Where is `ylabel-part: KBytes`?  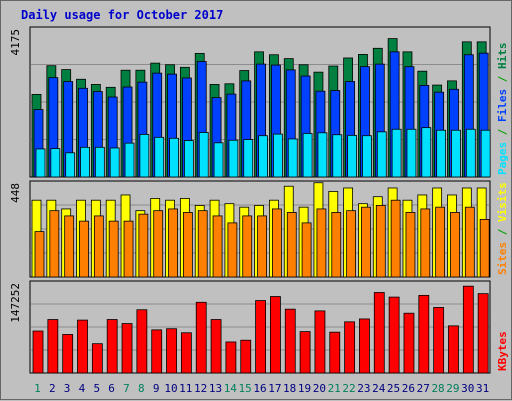
ylabel-part: KBytes is located at coordinates (502, 351).